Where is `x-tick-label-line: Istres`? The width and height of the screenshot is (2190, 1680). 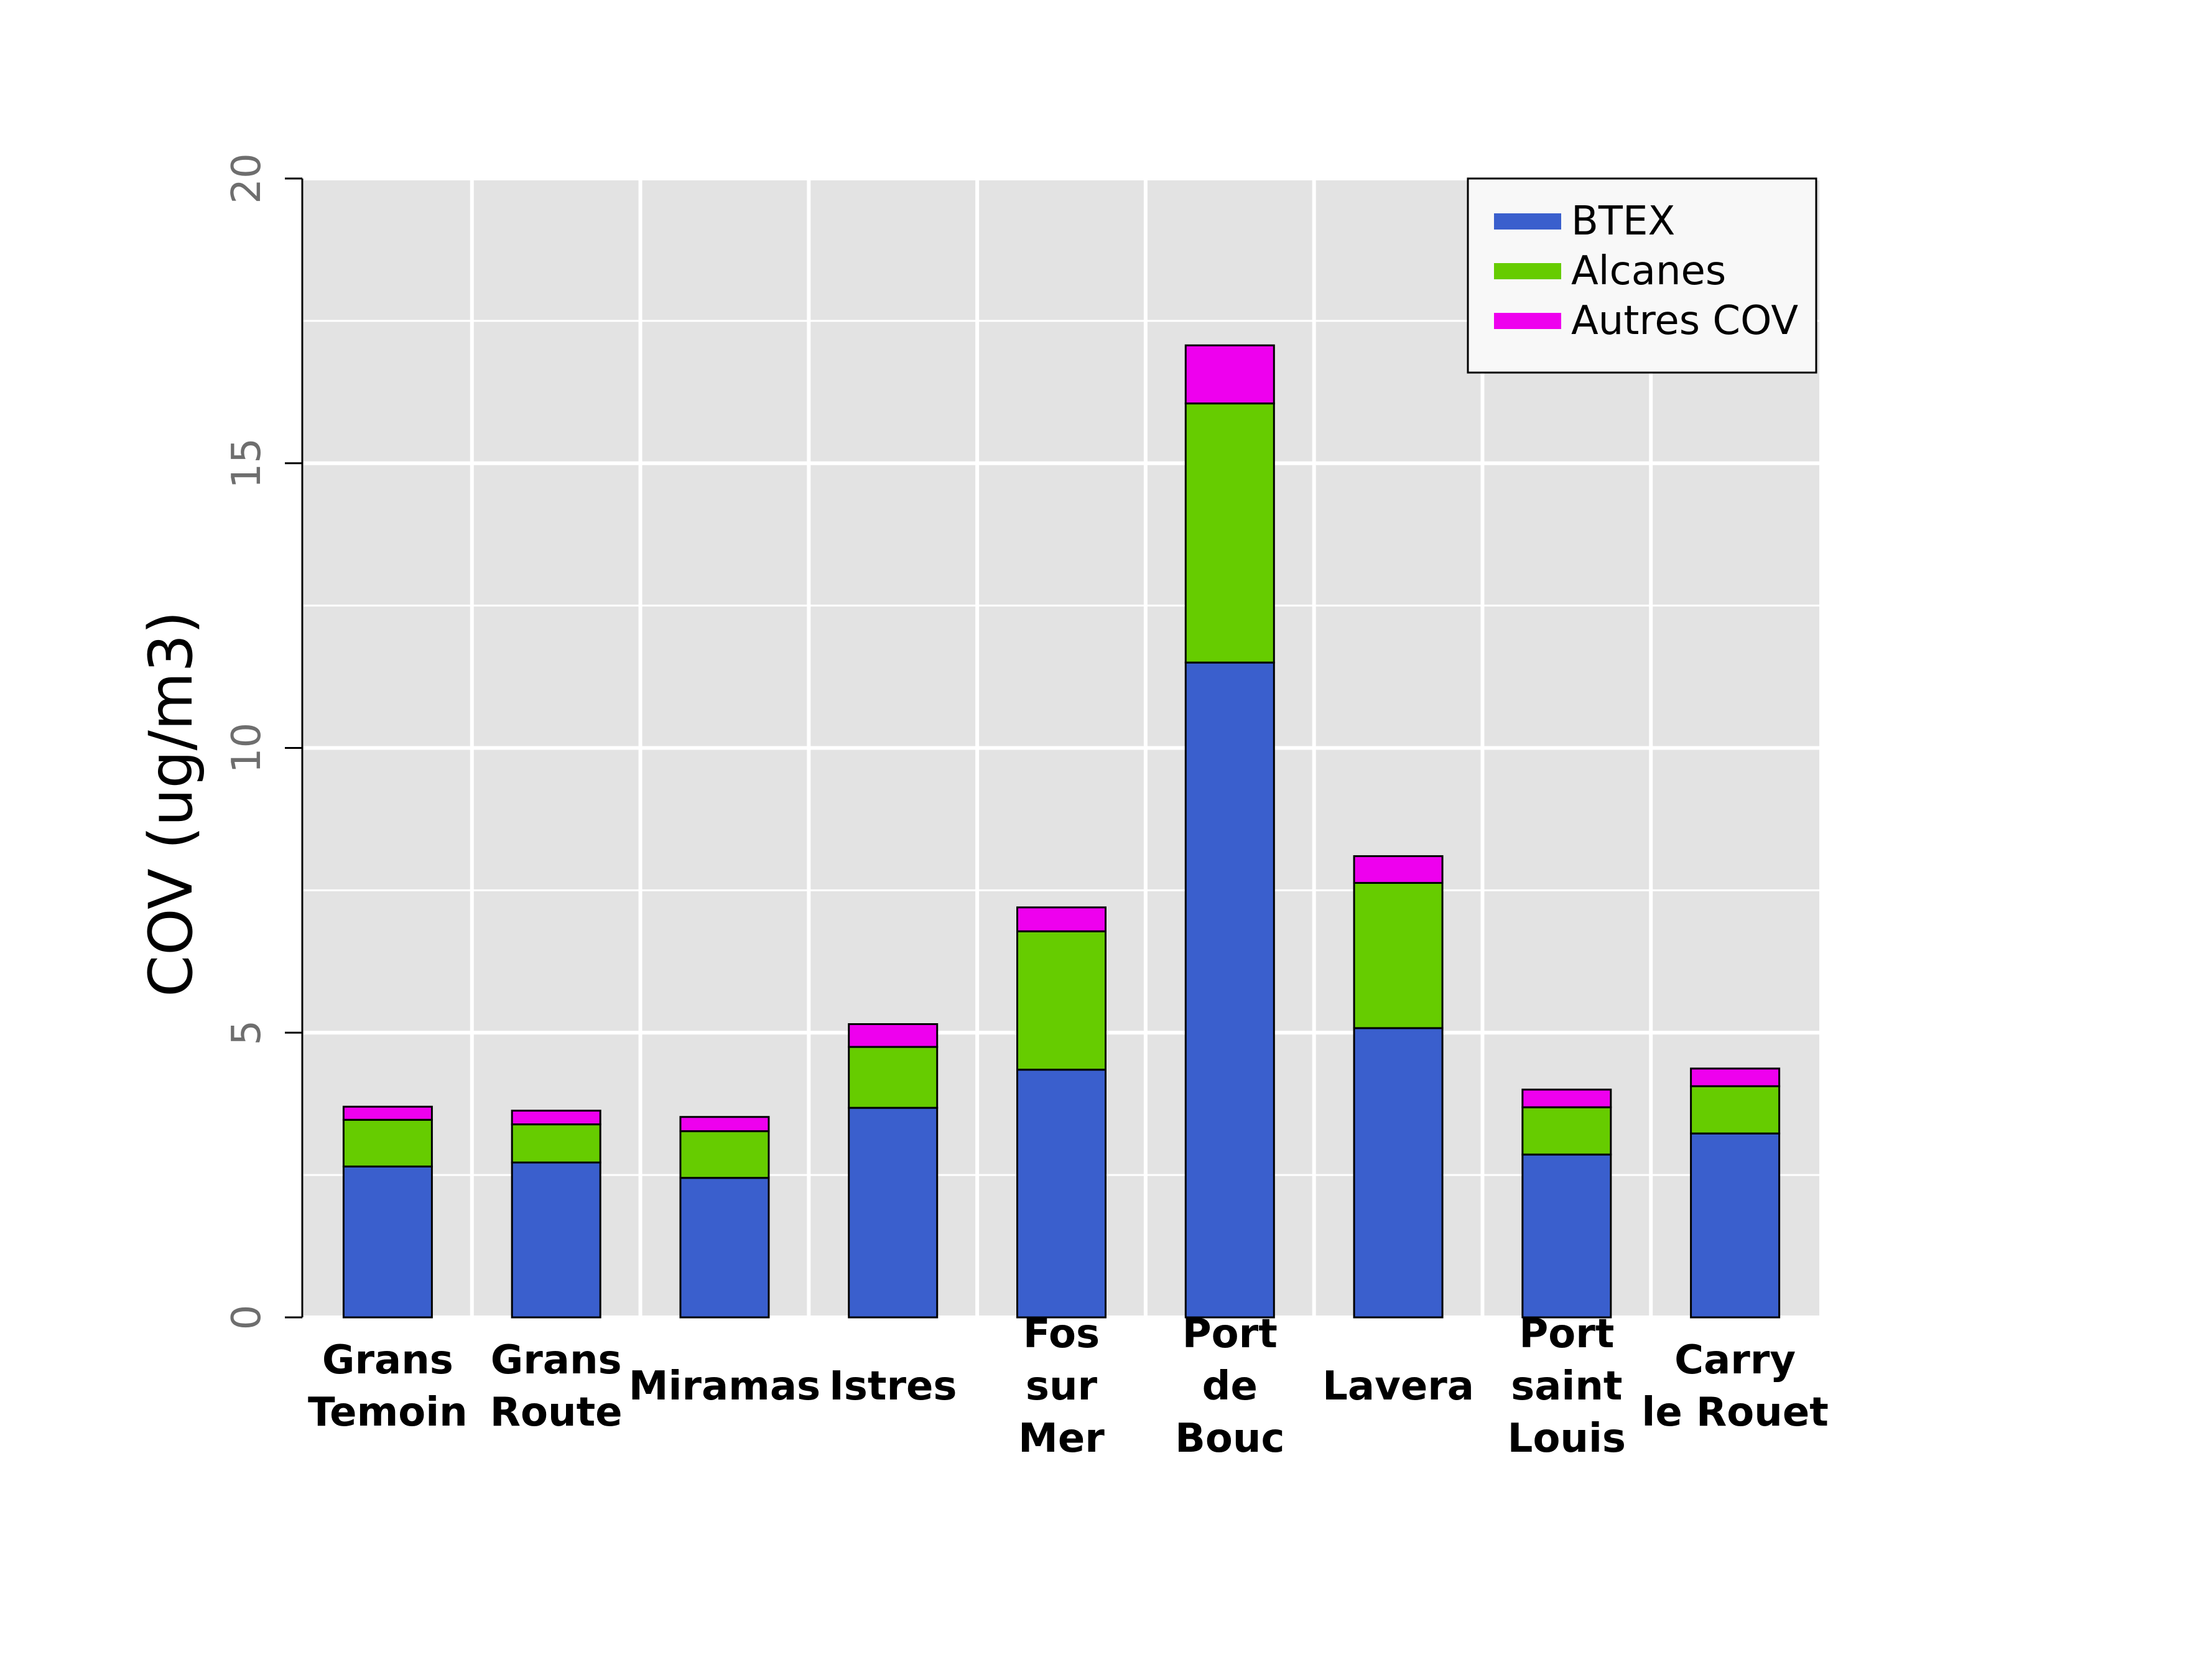
x-tick-label-line: Istres is located at coordinates (893, 1386).